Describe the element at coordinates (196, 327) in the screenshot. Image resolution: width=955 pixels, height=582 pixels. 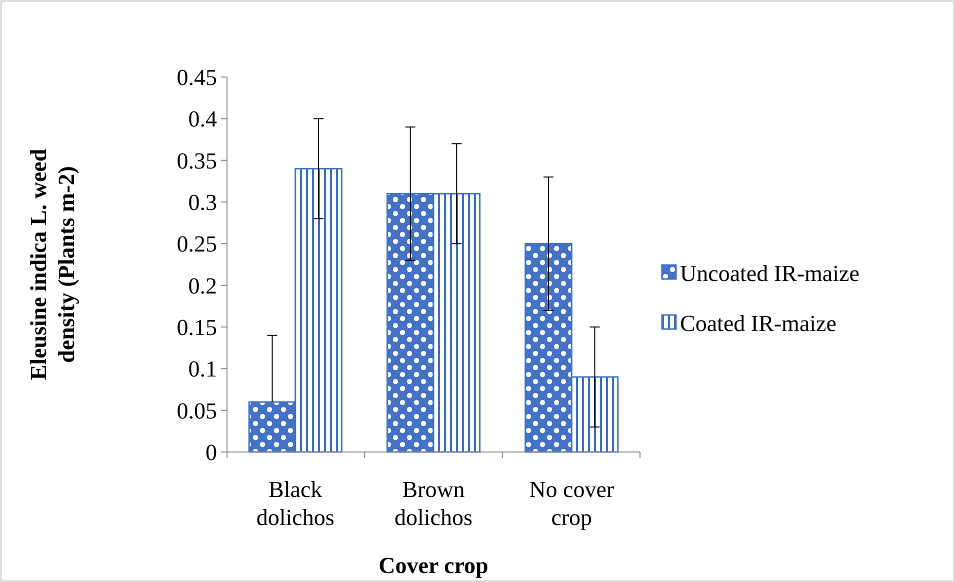
I see `y-tick-label: 0.15` at that location.